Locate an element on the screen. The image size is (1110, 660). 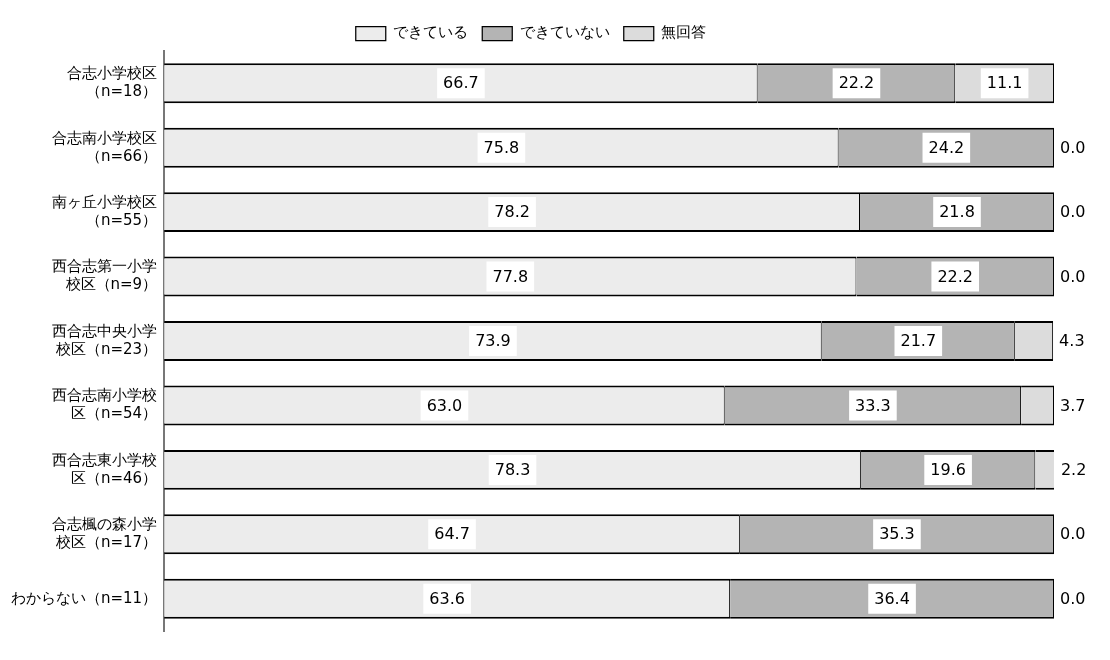
data-label: 78.3 is located at coordinates (512, 470).